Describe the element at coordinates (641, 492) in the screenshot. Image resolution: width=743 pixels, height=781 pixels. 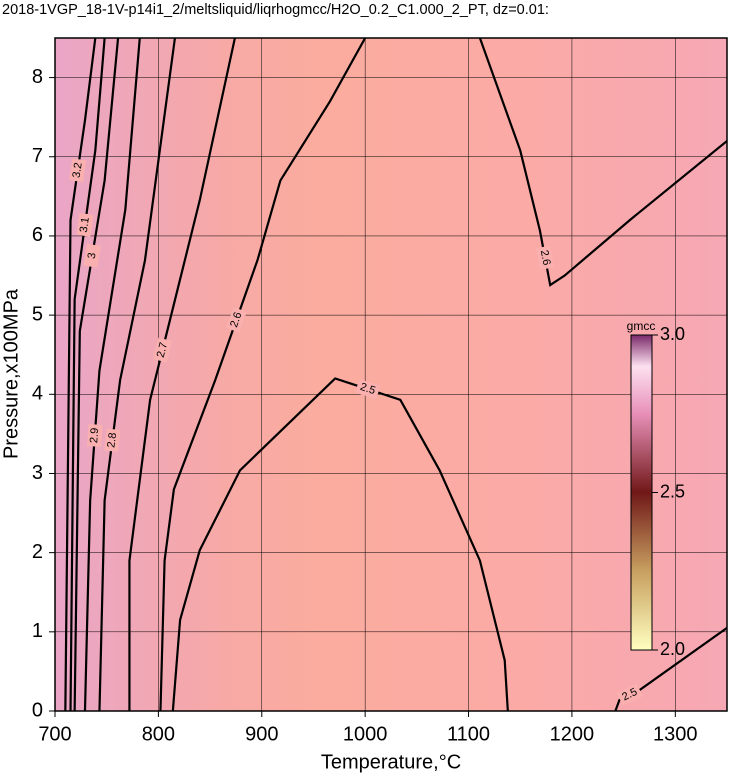
I see `colorbar` at that location.